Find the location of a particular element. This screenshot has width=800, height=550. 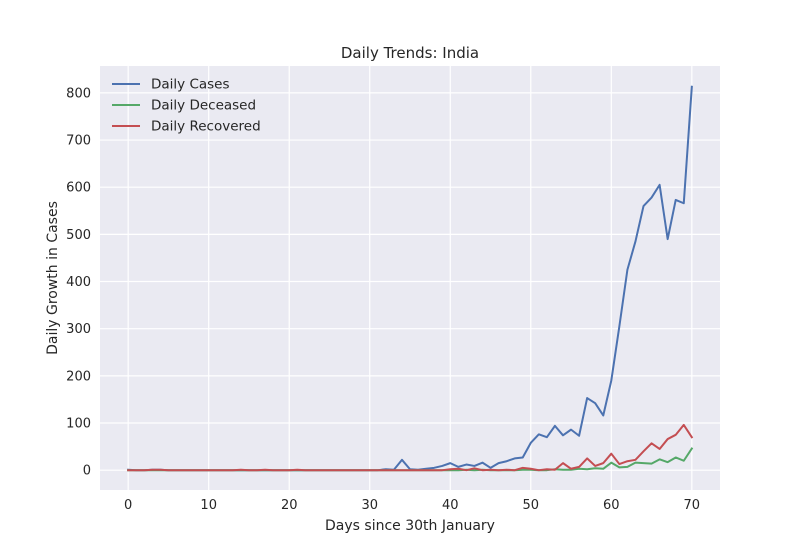

x-tick-label: 30 is located at coordinates (369, 505).